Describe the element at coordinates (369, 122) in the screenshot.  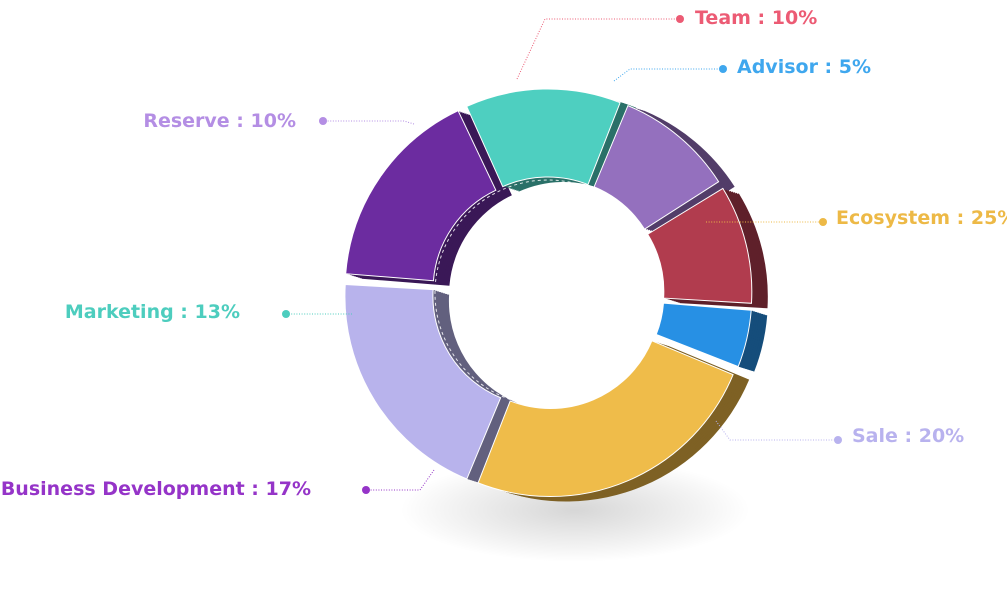
I see `leader-line-reserve` at that location.